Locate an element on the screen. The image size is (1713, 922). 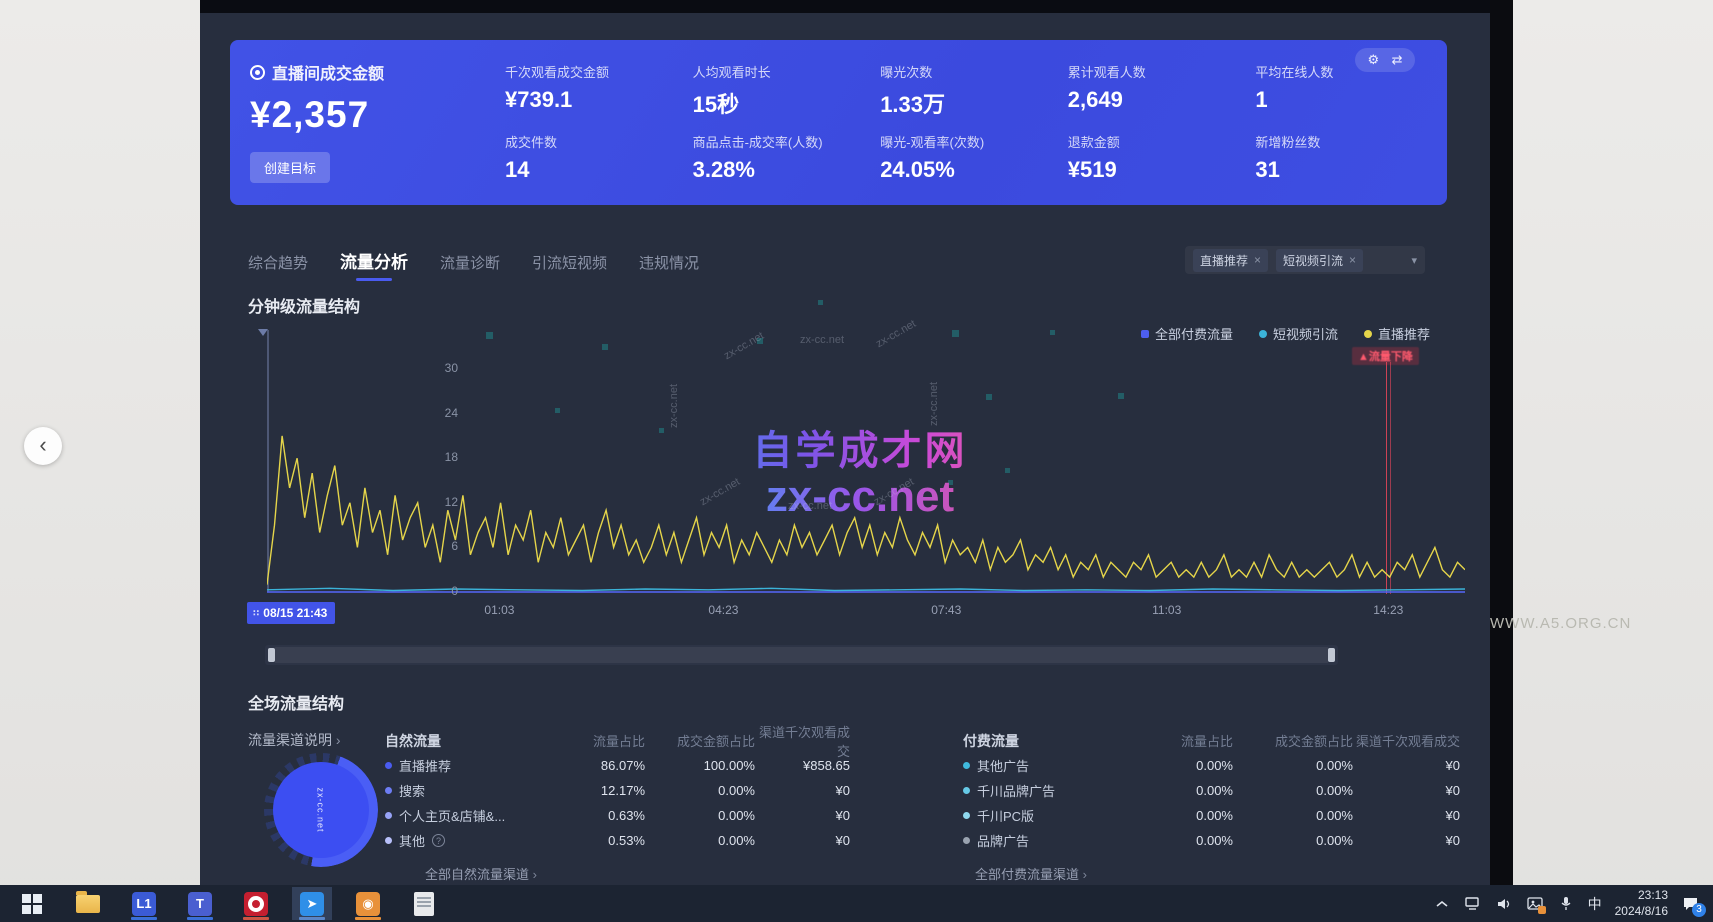
taskbar-app-camera-app: ◉ is located at coordinates (368, 903).